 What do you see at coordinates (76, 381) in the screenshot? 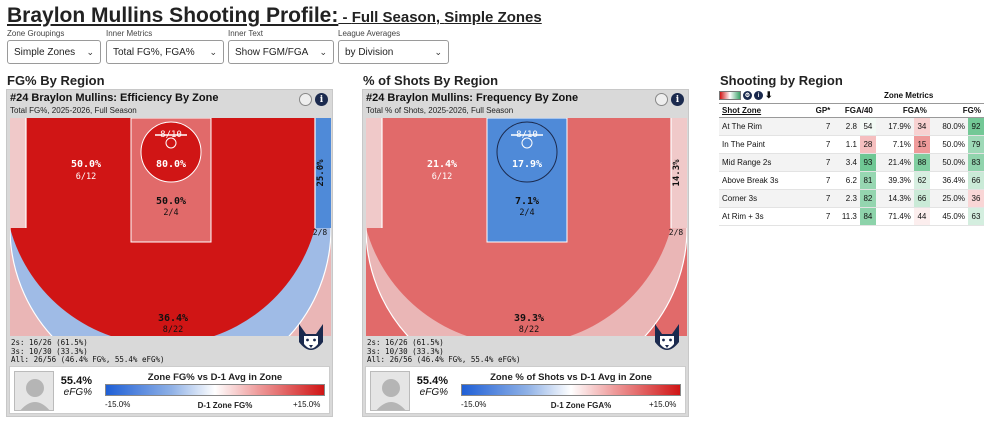
I see `efg-value: 55.4%` at bounding box center [76, 381].